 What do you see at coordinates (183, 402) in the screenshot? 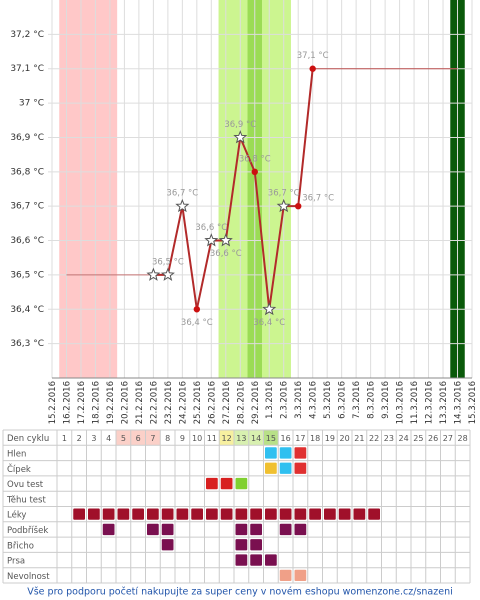
I see `x-tick-label: 24.2.2016` at bounding box center [183, 402].